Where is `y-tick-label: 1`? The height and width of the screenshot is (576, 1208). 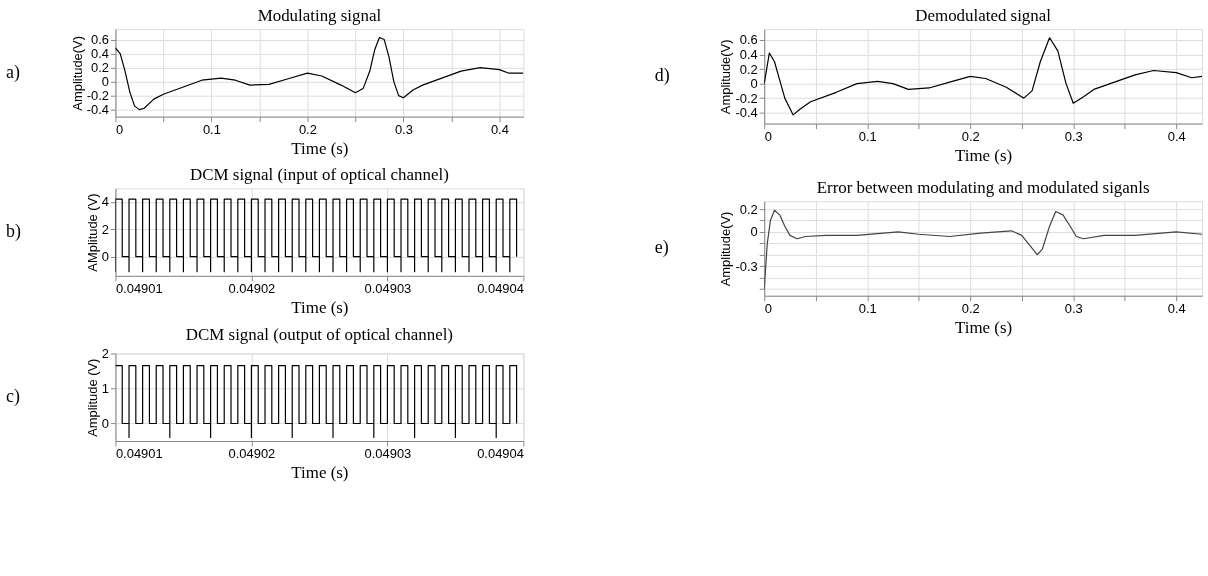 y-tick-label: 1 is located at coordinates (105, 388).